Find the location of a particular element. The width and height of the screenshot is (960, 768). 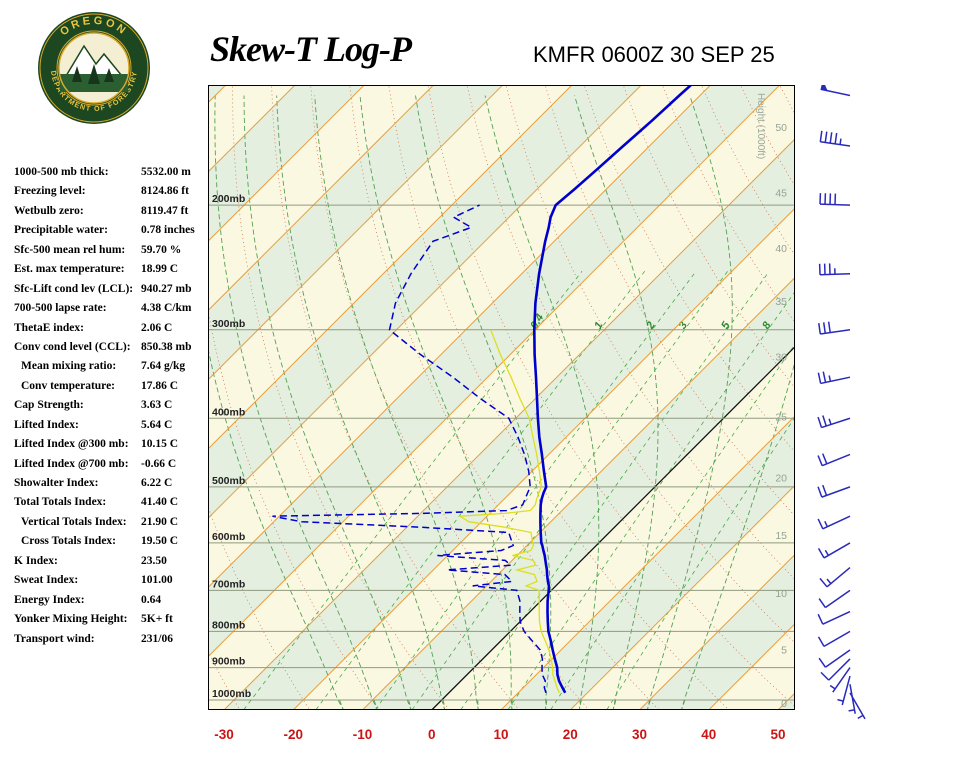

stat-row: Freezing level: 8124.86 ft is located at coordinates (111, 194).